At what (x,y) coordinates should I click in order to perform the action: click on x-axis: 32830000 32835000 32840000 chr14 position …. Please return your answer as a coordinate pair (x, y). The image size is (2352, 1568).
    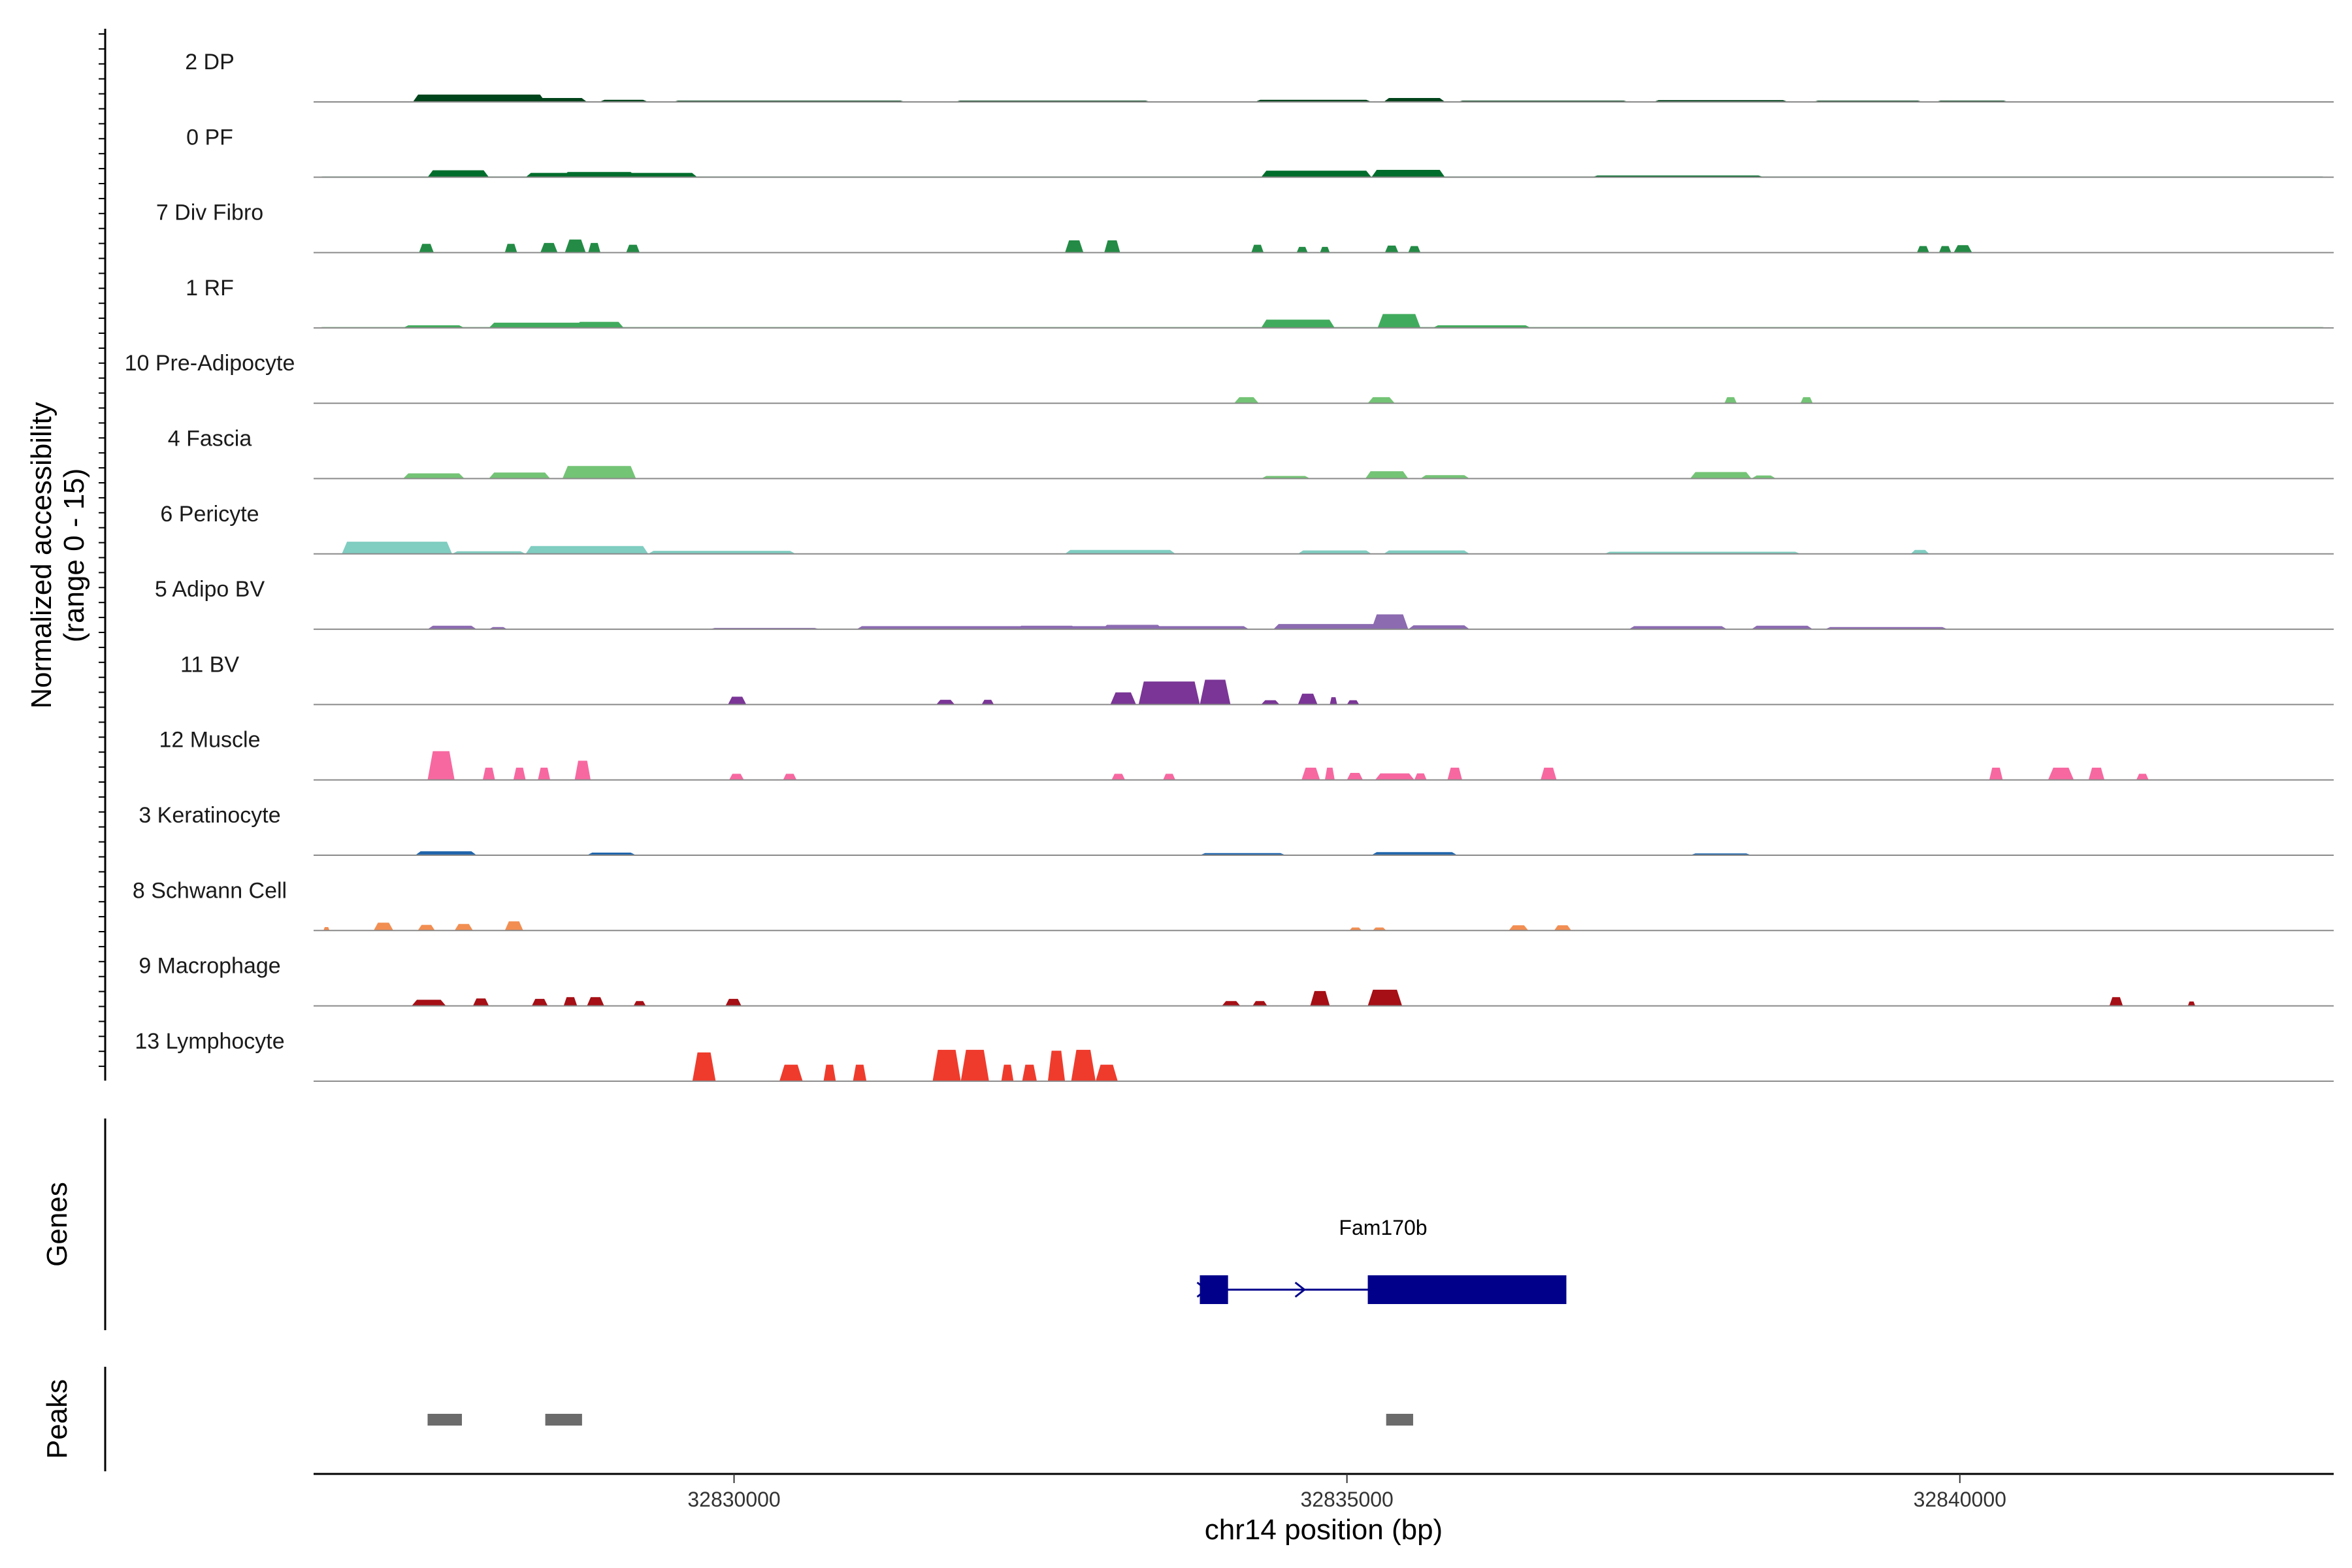
    Looking at the image, I should click on (1324, 1509).